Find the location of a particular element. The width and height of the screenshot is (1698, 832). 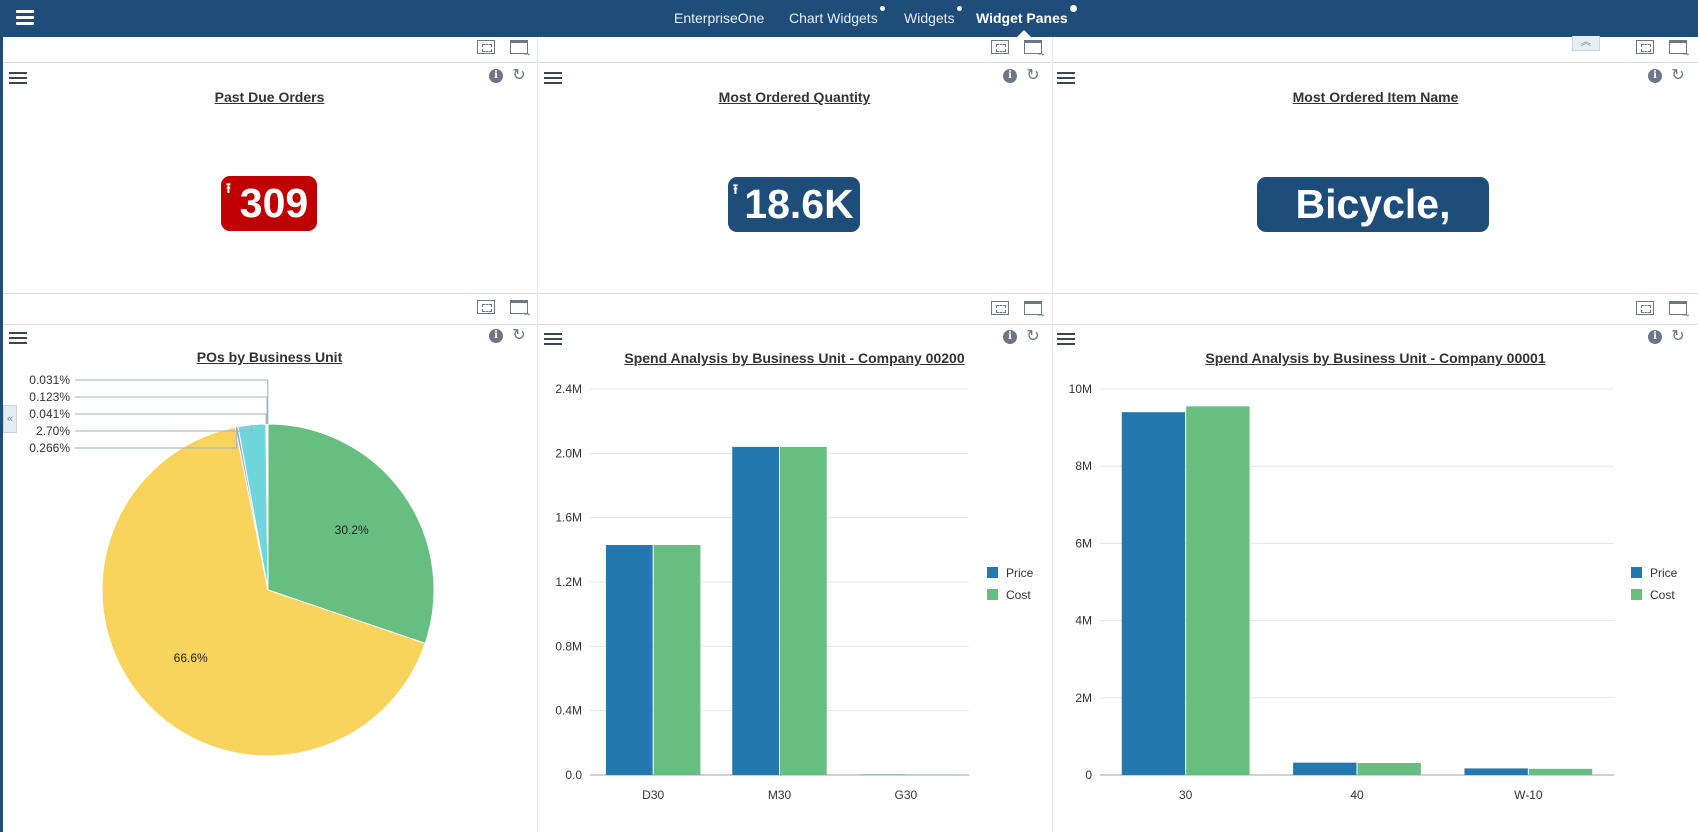

main-menu-icon is located at coordinates (25, 18).